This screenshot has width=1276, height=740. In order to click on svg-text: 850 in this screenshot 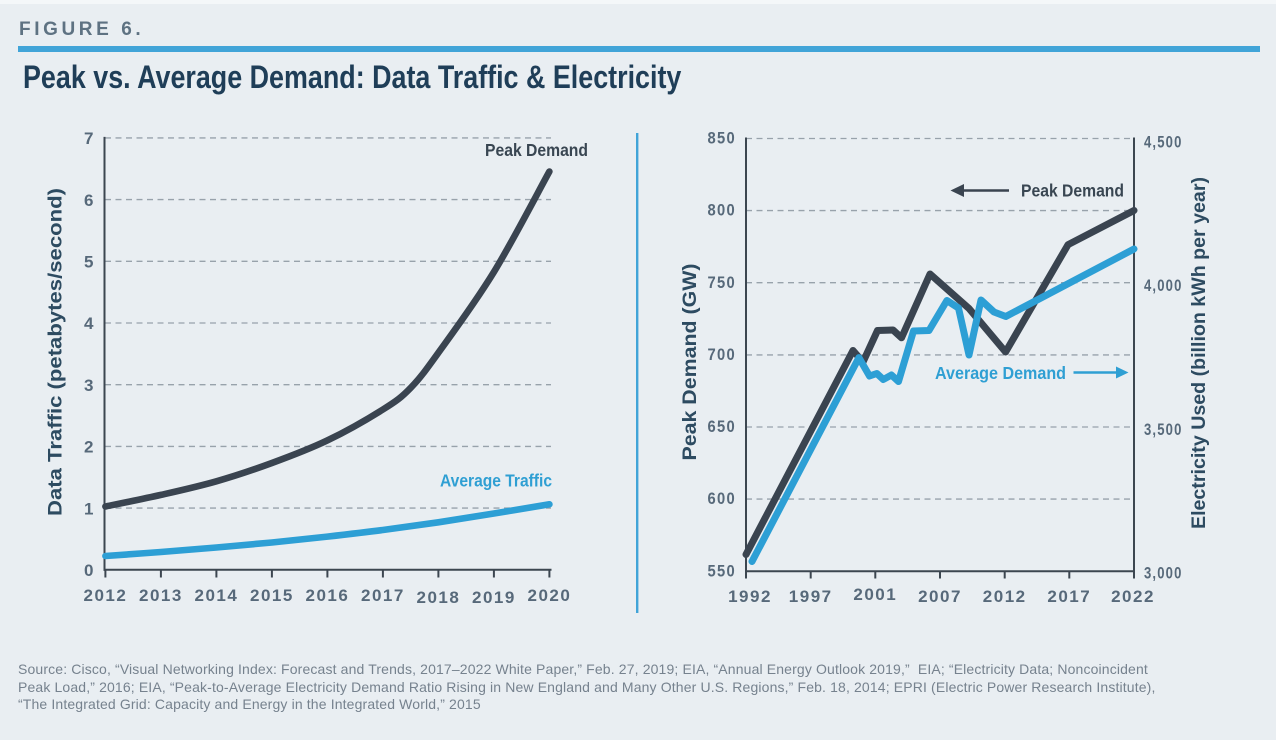, I will do `click(722, 138)`.